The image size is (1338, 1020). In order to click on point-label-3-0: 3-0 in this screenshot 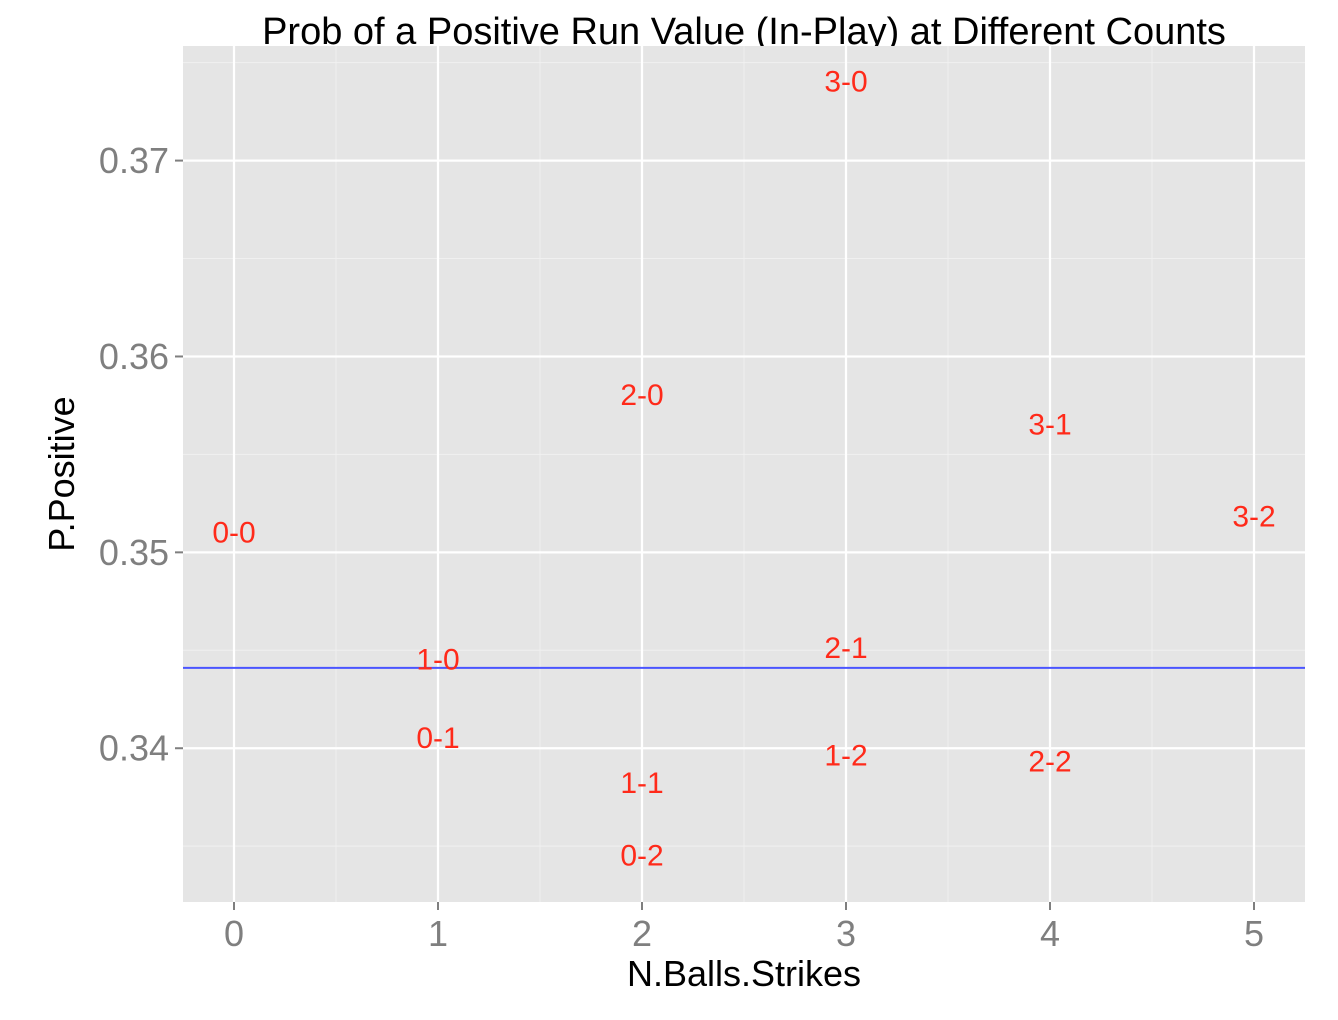, I will do `click(845, 82)`.